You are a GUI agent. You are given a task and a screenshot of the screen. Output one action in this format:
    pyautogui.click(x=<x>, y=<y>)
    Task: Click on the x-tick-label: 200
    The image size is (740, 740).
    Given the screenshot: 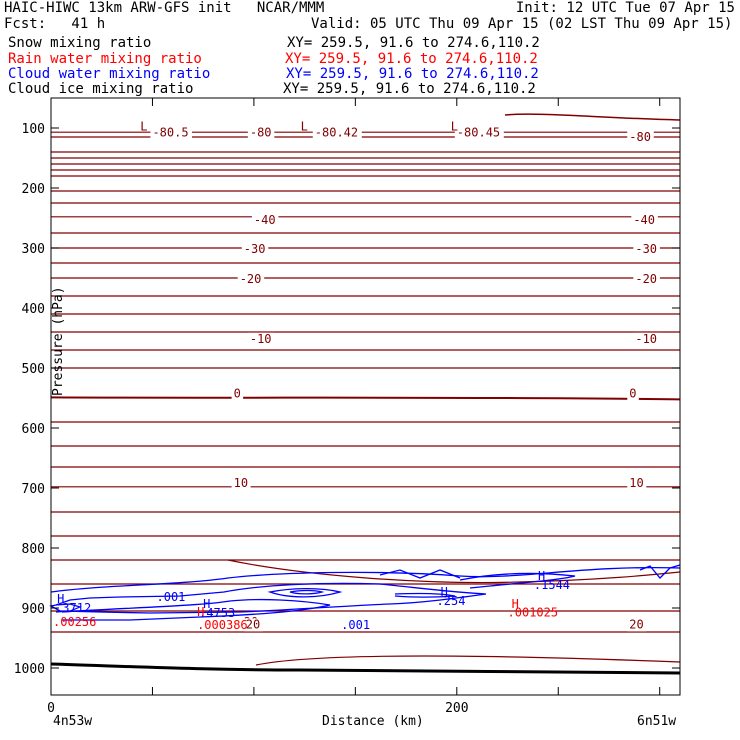 What is the action you would take?
    pyautogui.click(x=456, y=708)
    